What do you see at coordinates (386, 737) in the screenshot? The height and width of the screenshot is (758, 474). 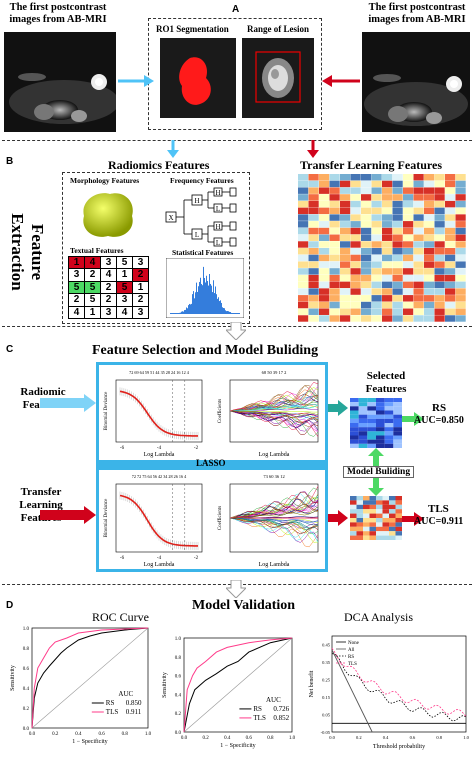 I see `x-tick-label: 0.4` at bounding box center [386, 737].